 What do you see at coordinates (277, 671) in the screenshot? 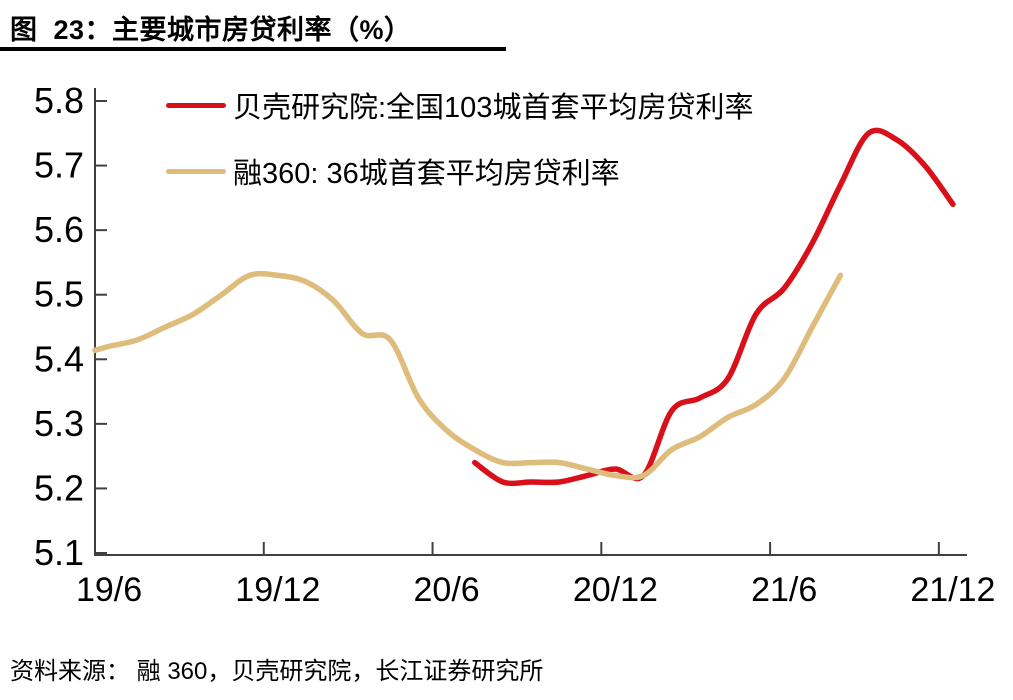
I see `source-note: 资料来源： 融 360，贝壳研究院，长江证券研究所` at bounding box center [277, 671].